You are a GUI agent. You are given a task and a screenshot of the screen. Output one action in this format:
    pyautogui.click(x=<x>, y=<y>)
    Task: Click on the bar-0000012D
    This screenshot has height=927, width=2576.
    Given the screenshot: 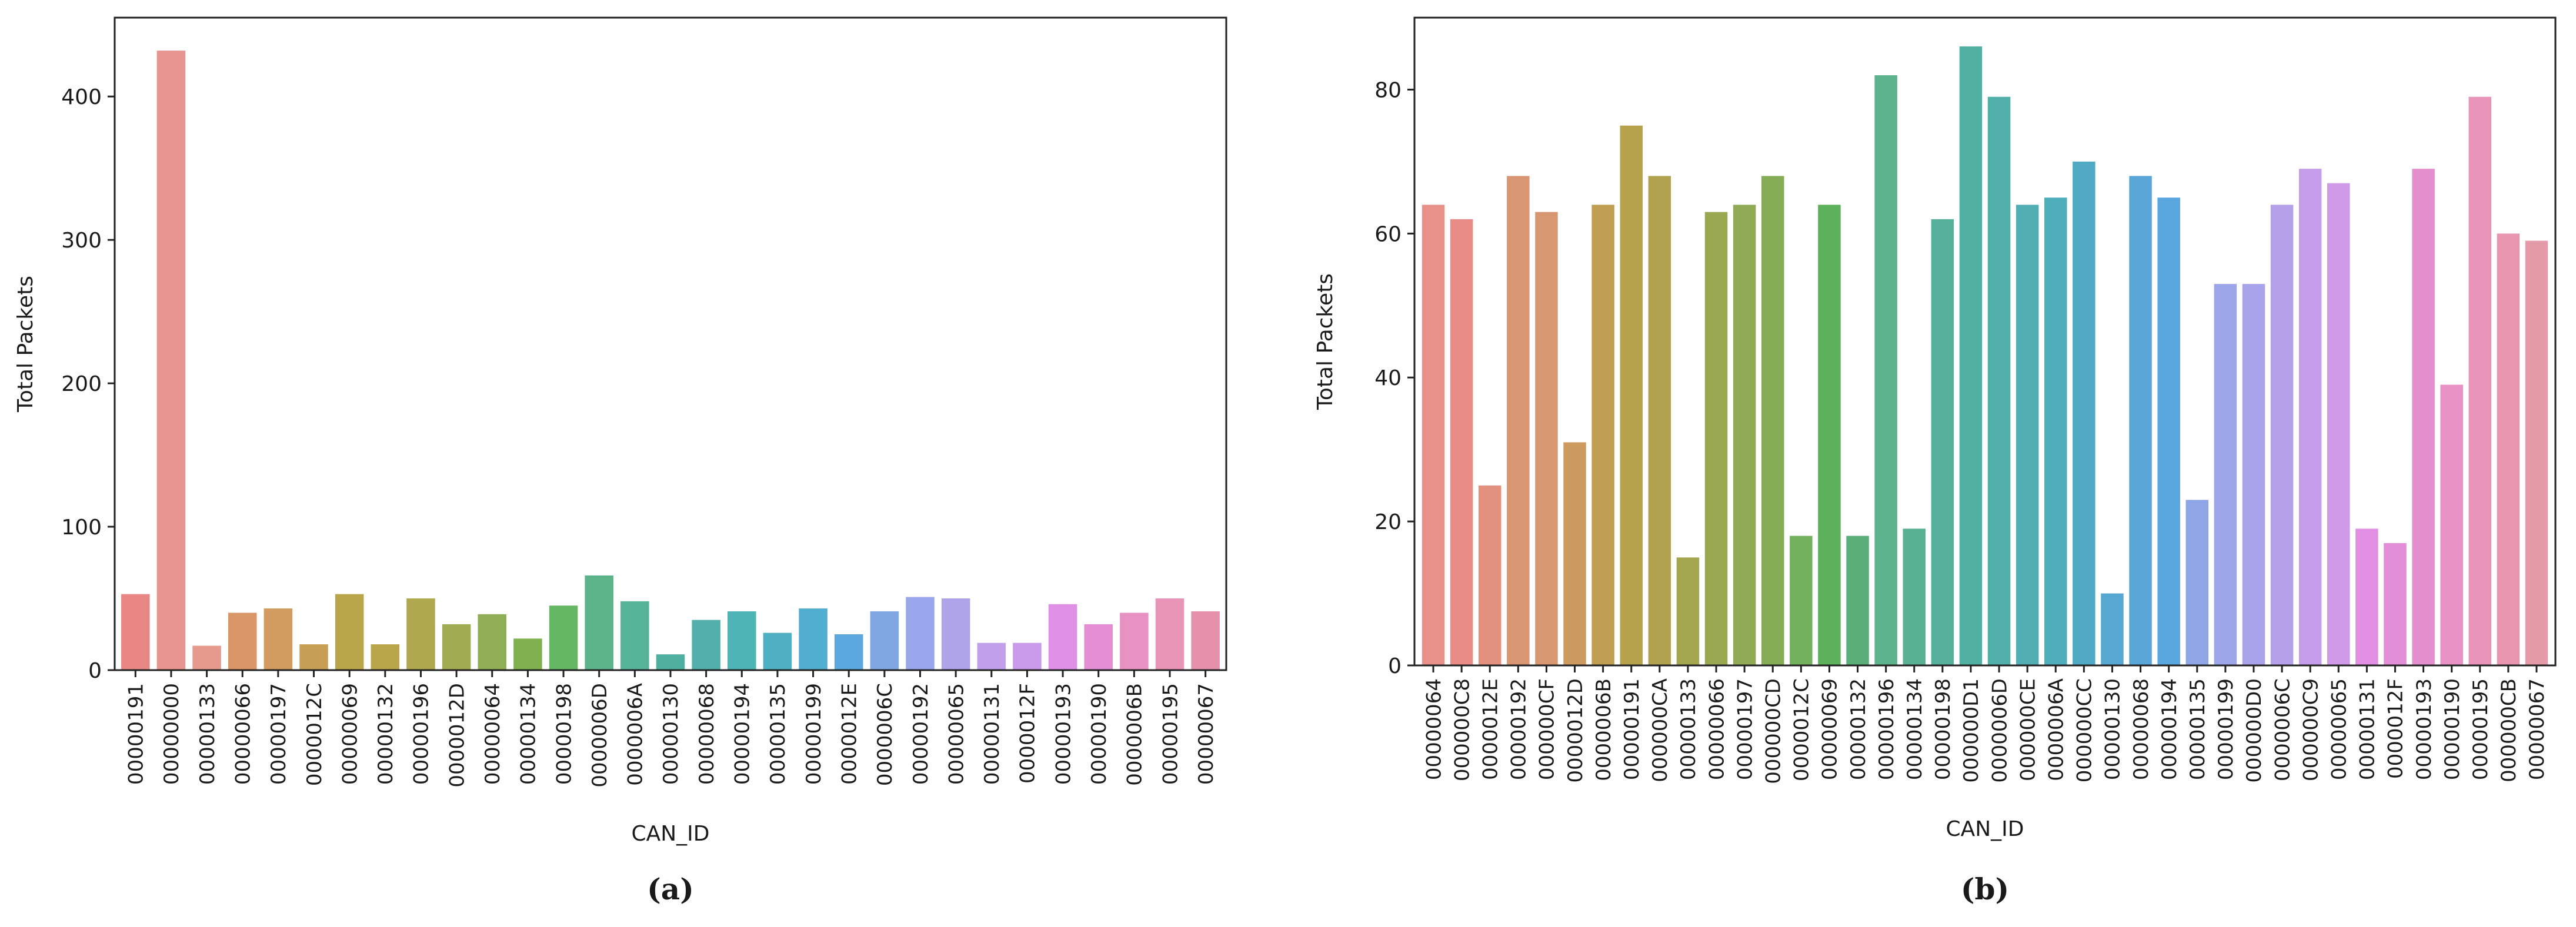 What is the action you would take?
    pyautogui.click(x=456, y=647)
    